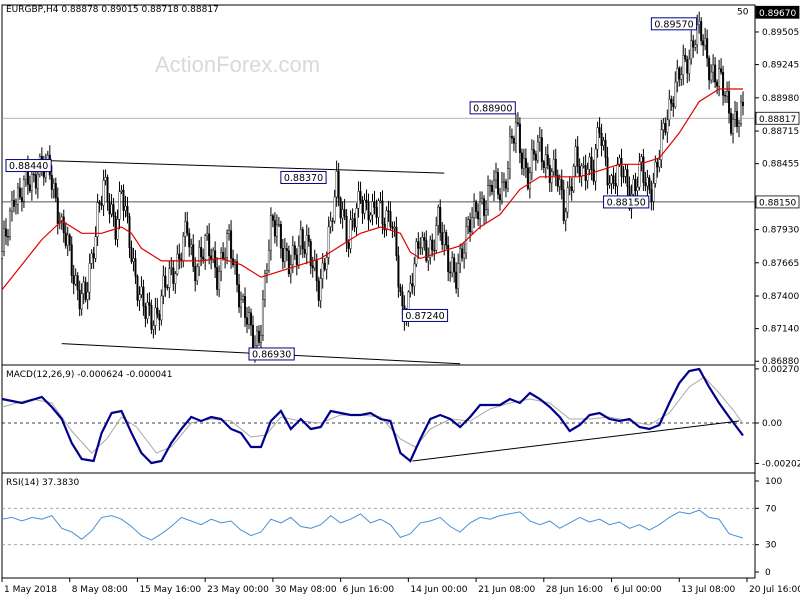  Describe the element at coordinates (774, 590) in the screenshot. I see `x-tick-label: 20 Jul 16:00` at that location.